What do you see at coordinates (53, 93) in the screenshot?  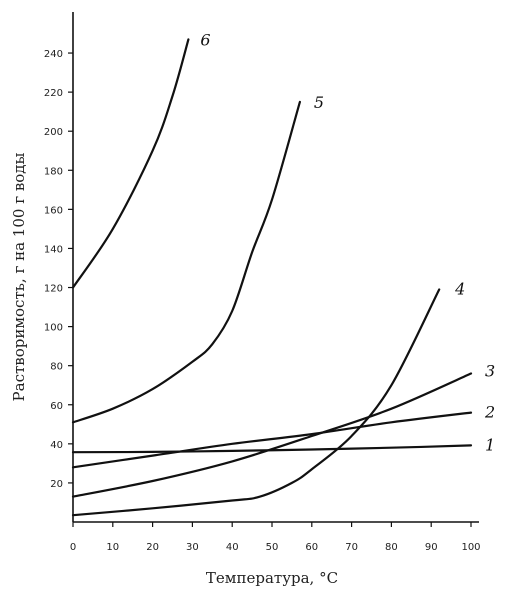 I see `y-tick-label: 220` at bounding box center [53, 93].